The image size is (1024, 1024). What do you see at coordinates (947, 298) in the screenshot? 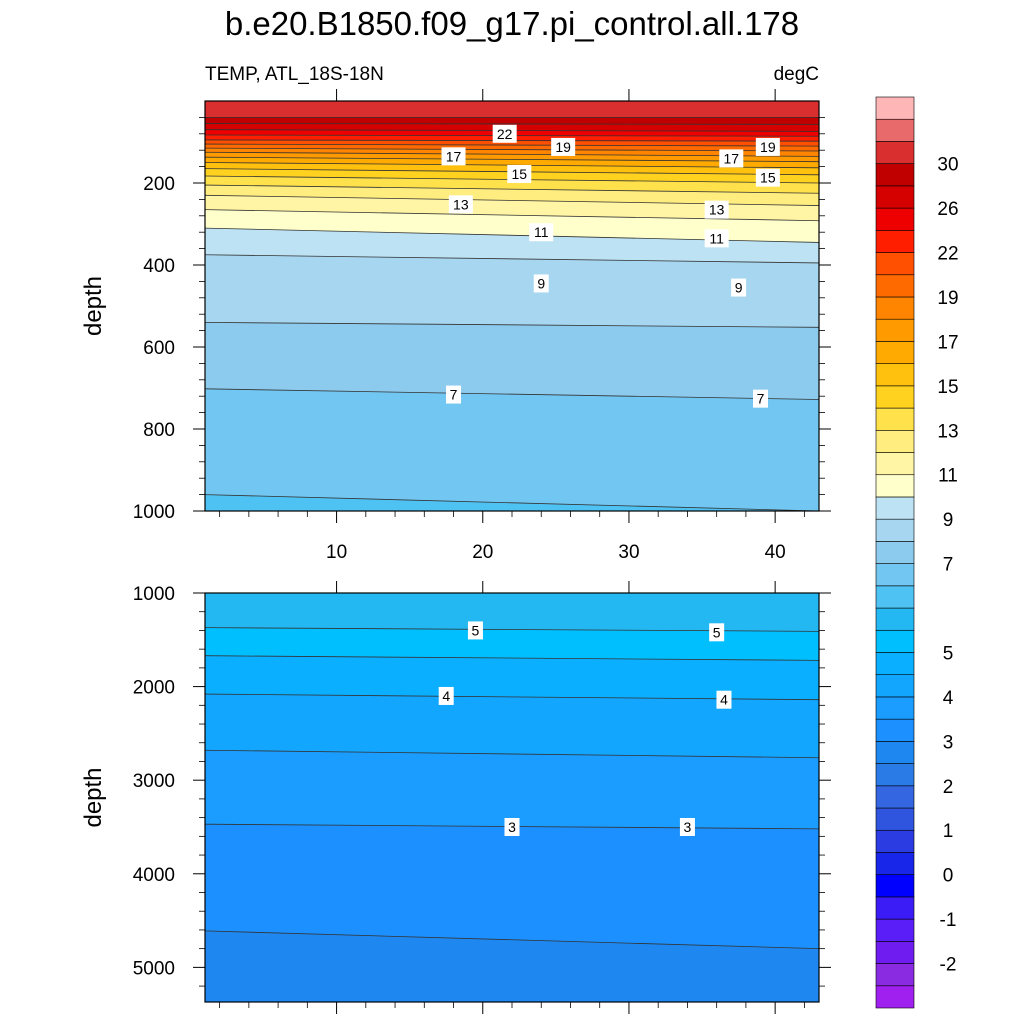
I see `colorbar-tick-label: 19` at bounding box center [947, 298].